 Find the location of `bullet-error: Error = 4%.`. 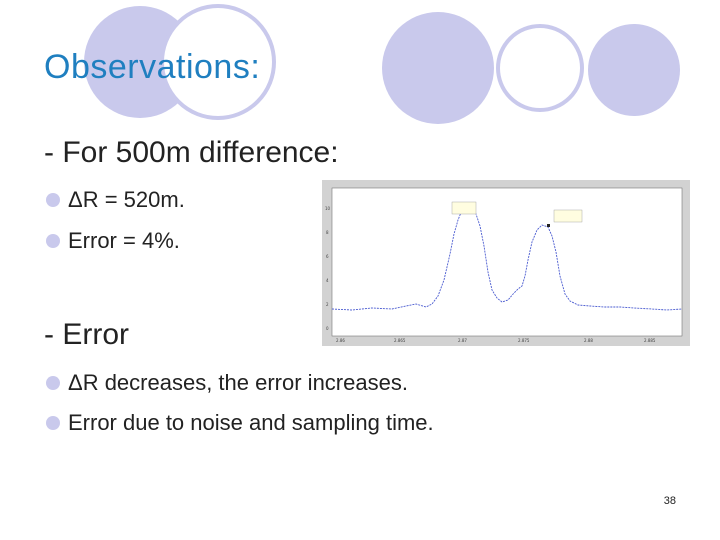

bullet-error: Error = 4%. is located at coordinates (113, 241).